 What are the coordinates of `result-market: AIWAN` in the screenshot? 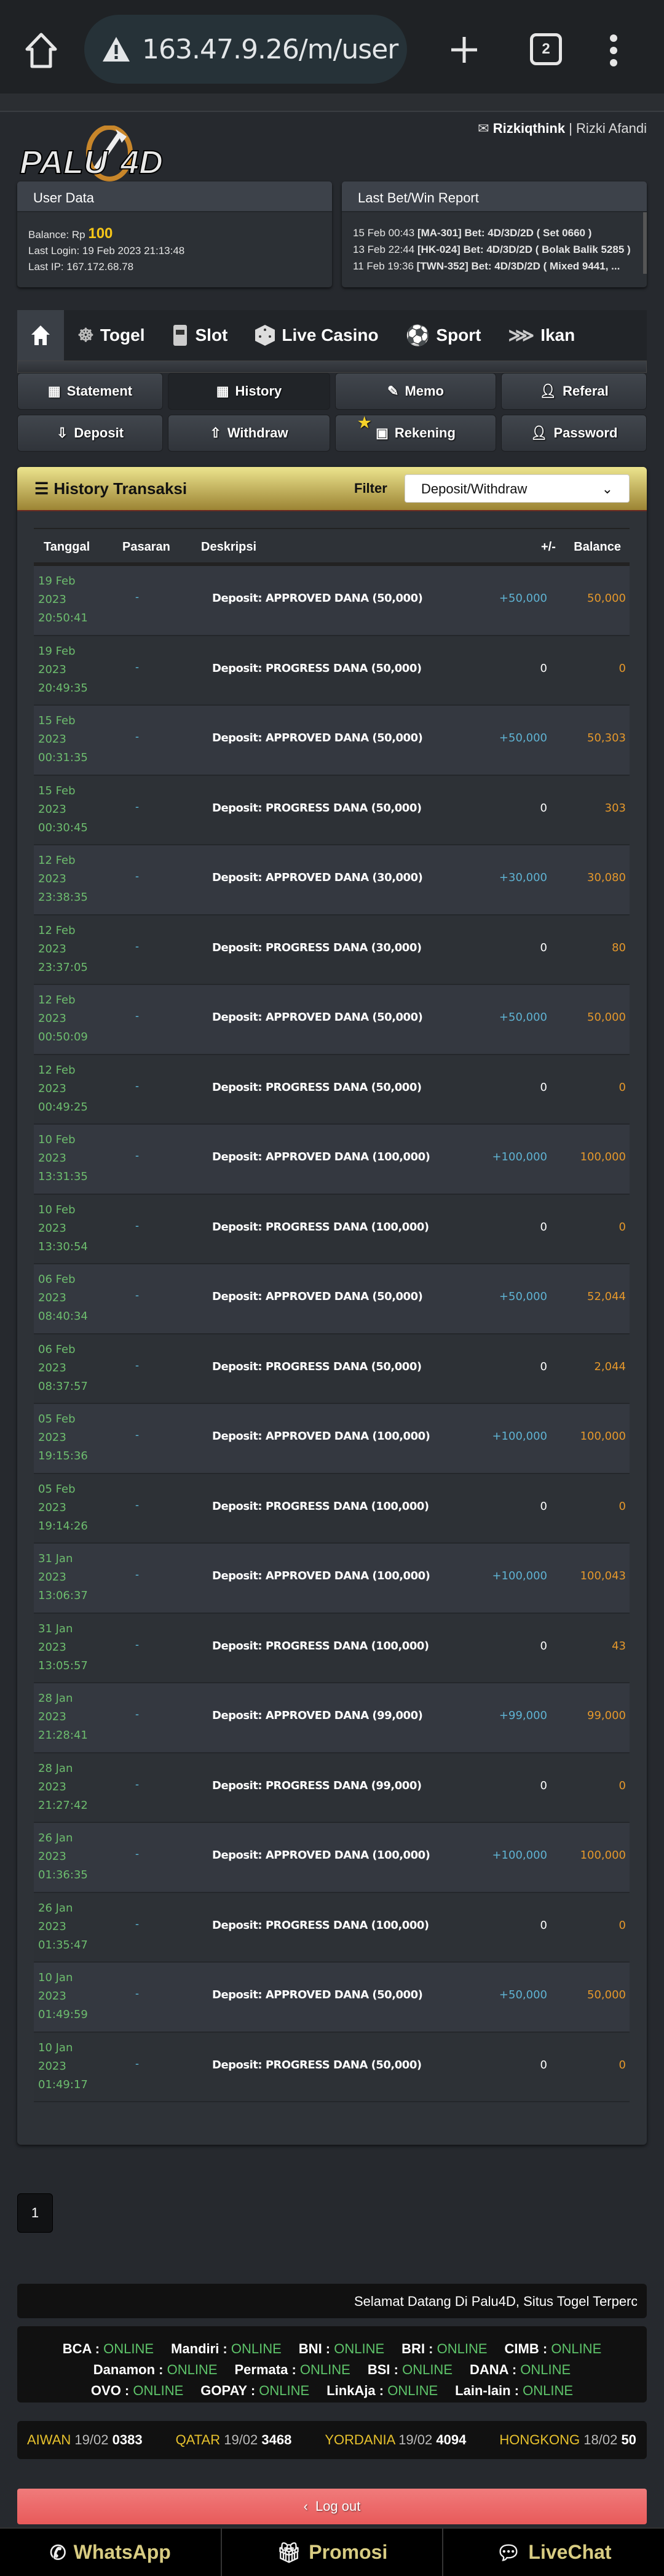 It's located at (49, 2439).